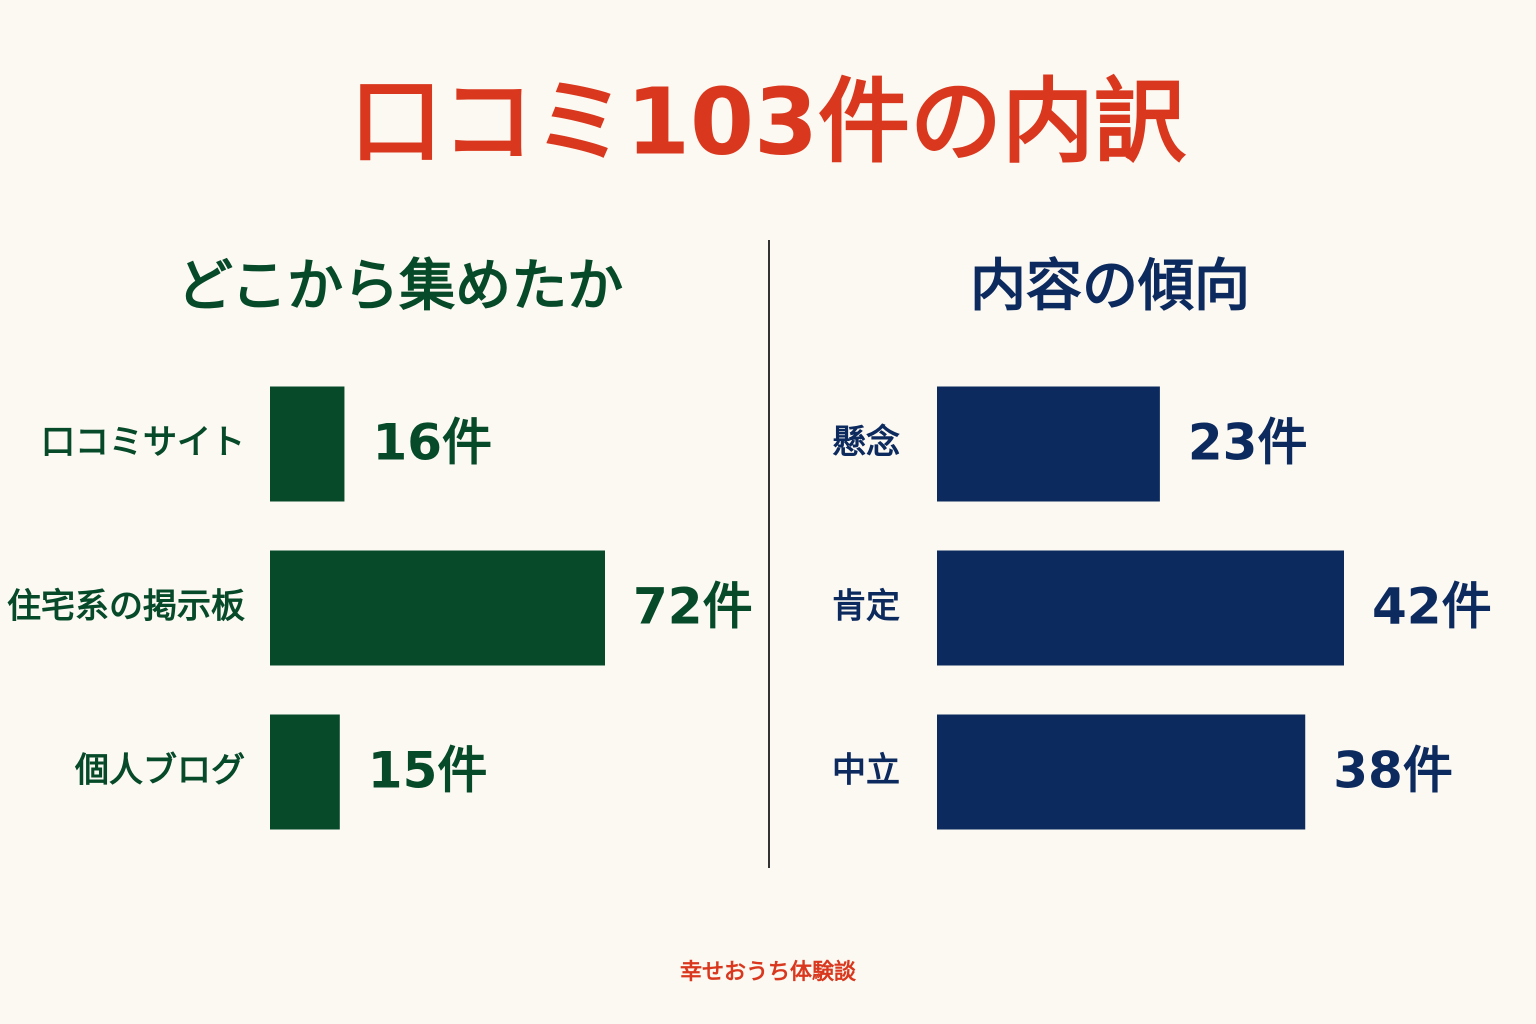 Image resolution: width=1536 pixels, height=1024 pixels. What do you see at coordinates (428, 771) in the screenshot?
I see `value-label: 15件` at bounding box center [428, 771].